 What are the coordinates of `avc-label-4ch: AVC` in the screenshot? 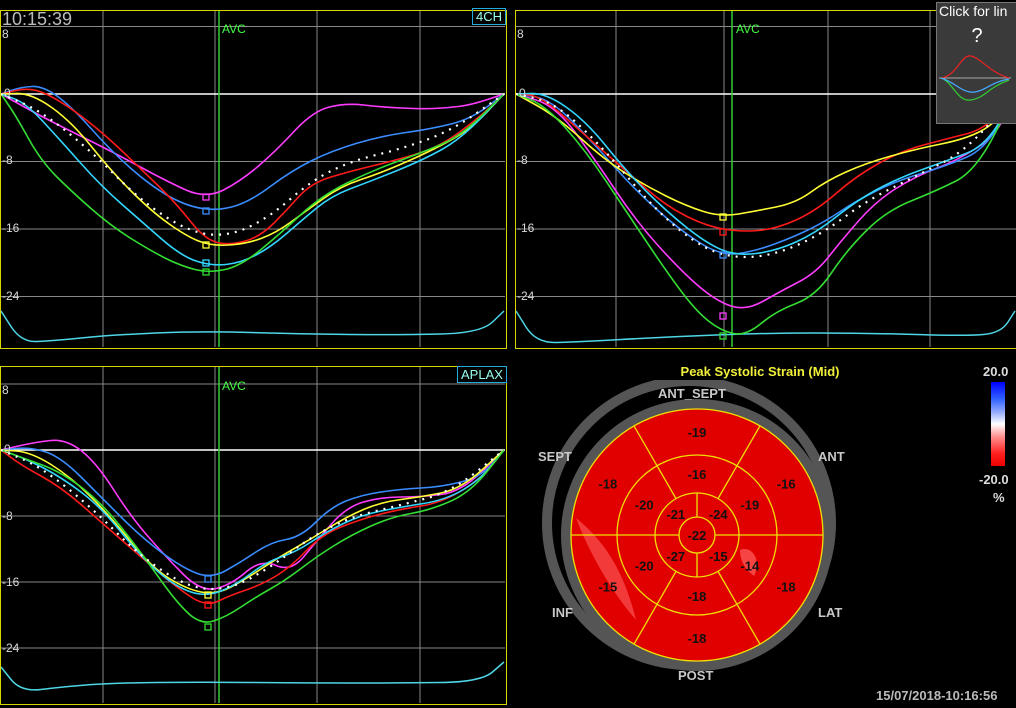 It's located at (234, 29).